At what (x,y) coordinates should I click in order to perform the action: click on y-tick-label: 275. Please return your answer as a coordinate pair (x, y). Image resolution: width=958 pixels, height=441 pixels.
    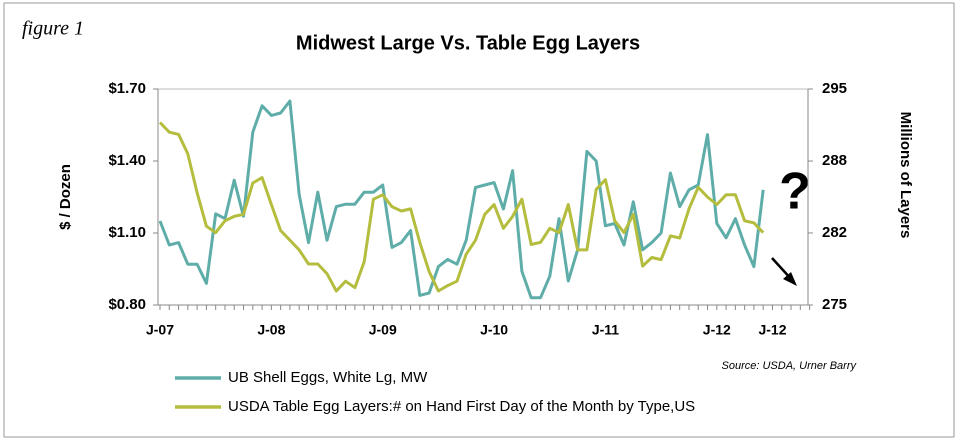
    Looking at the image, I should click on (834, 304).